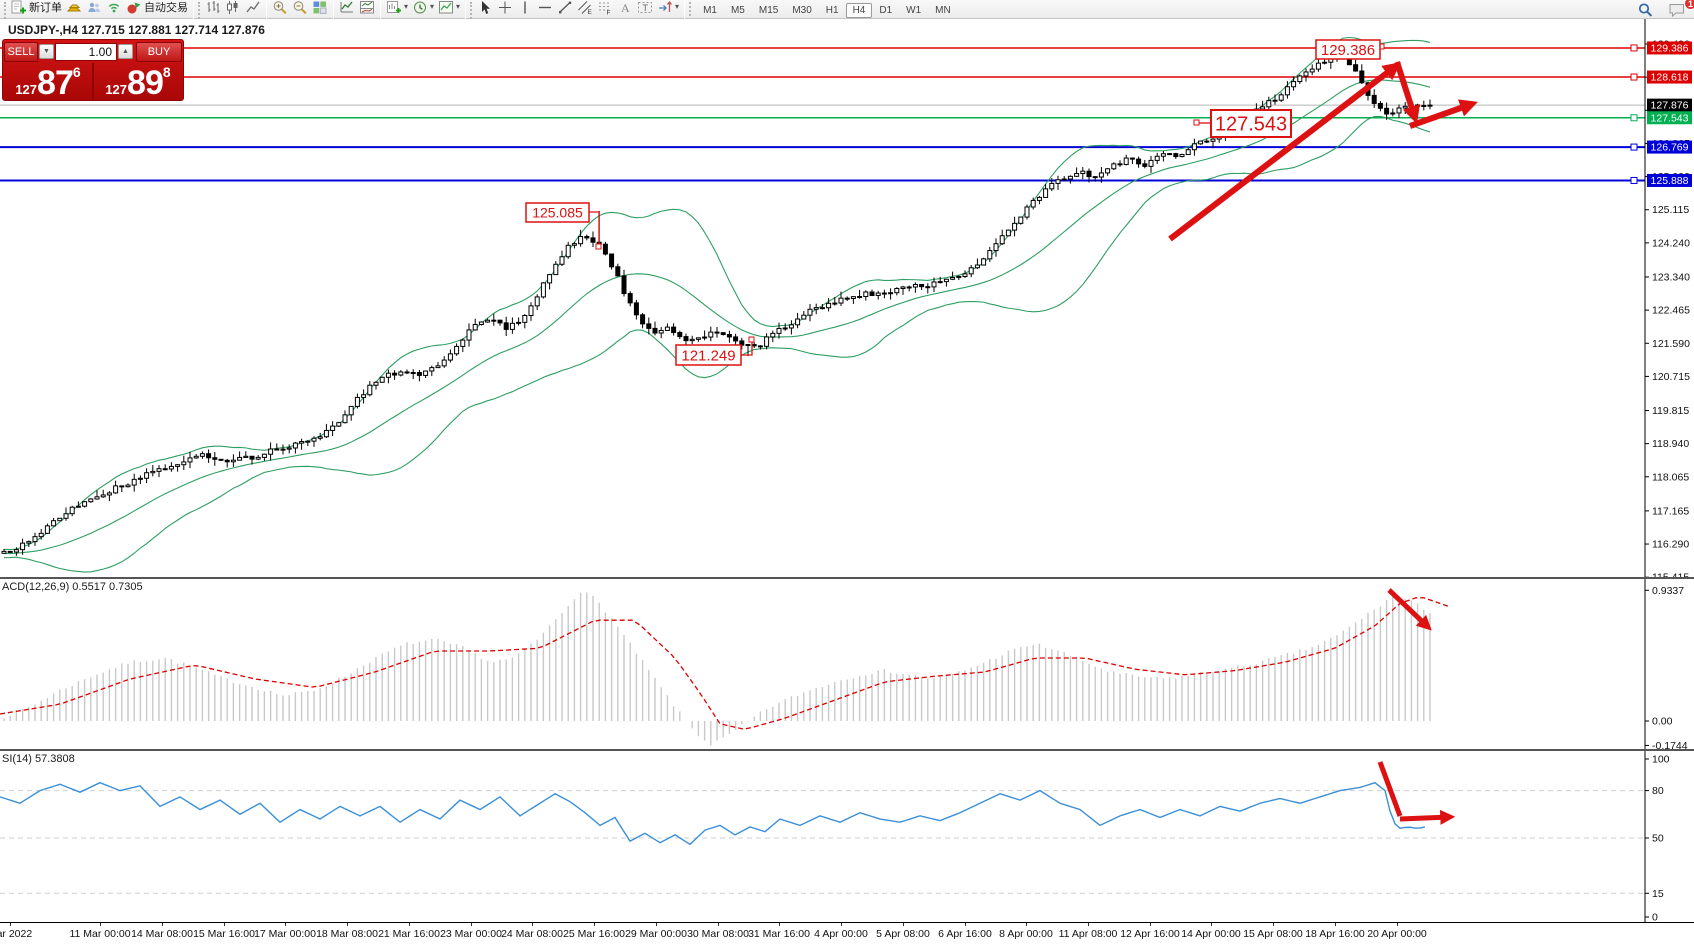  Describe the element at coordinates (1670, 181) in the screenshot. I see `svg-text: 125.888` at that location.